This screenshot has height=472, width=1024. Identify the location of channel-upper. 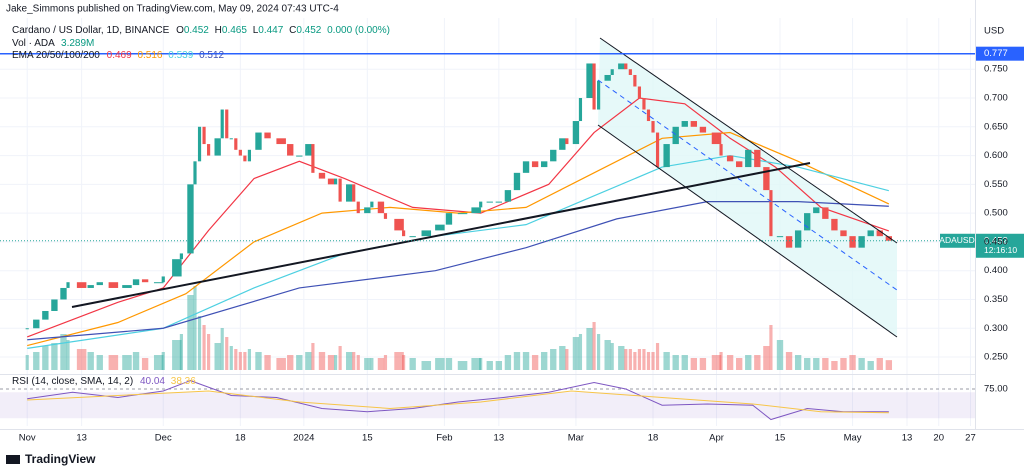
(748, 140).